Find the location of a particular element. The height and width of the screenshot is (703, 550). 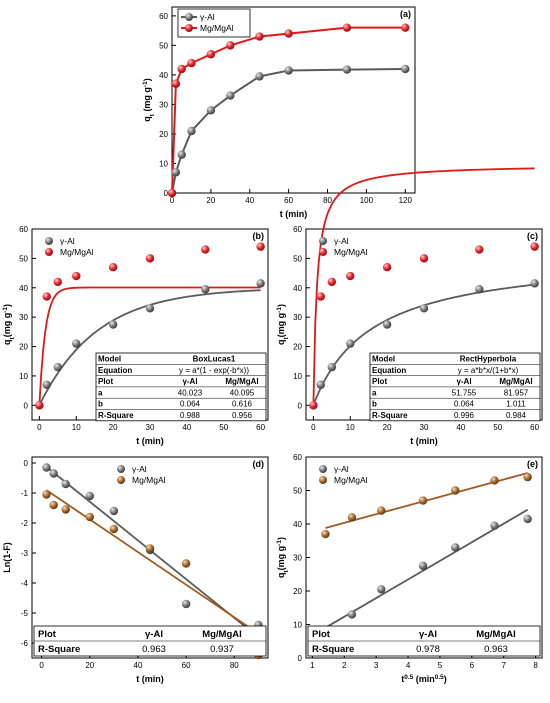

y-axis-label: qt (mg g-1) is located at coordinates (149, 99).